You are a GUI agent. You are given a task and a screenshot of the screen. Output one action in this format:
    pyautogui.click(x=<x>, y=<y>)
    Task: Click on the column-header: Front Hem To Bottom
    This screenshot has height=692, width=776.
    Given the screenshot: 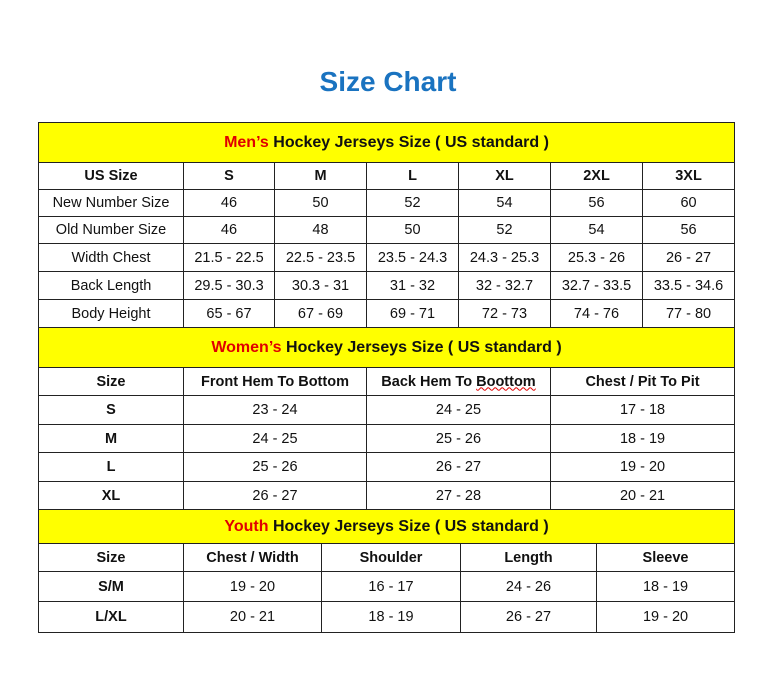 What is the action you would take?
    pyautogui.click(x=275, y=381)
    